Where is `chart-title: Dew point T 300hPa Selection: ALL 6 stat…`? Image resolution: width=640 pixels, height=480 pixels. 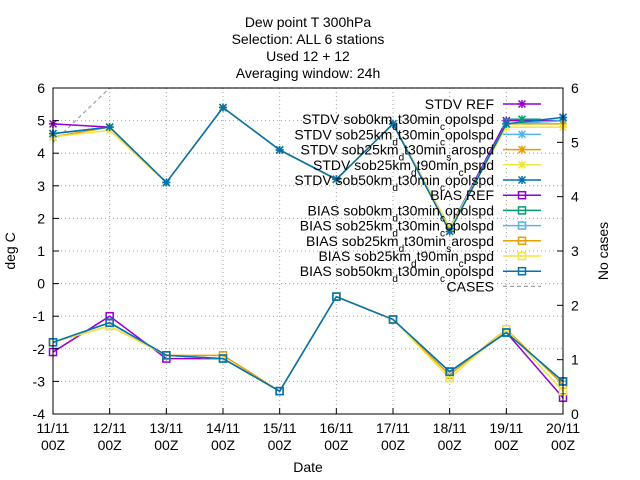
chart-title: Dew point T 300hPa Selection: ALL 6 stat… is located at coordinates (308, 47).